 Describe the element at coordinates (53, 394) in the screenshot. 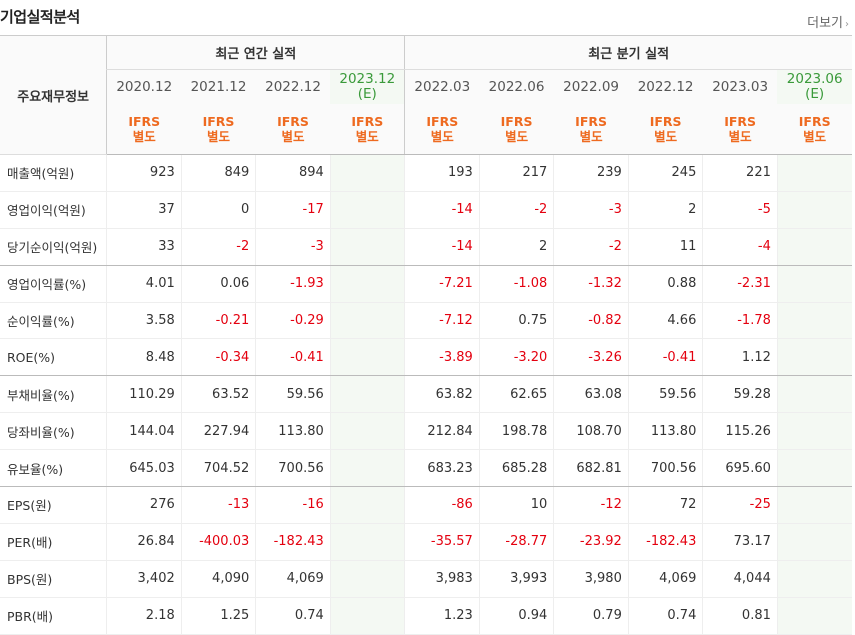

I see `row-label: 부채비율(%)` at that location.